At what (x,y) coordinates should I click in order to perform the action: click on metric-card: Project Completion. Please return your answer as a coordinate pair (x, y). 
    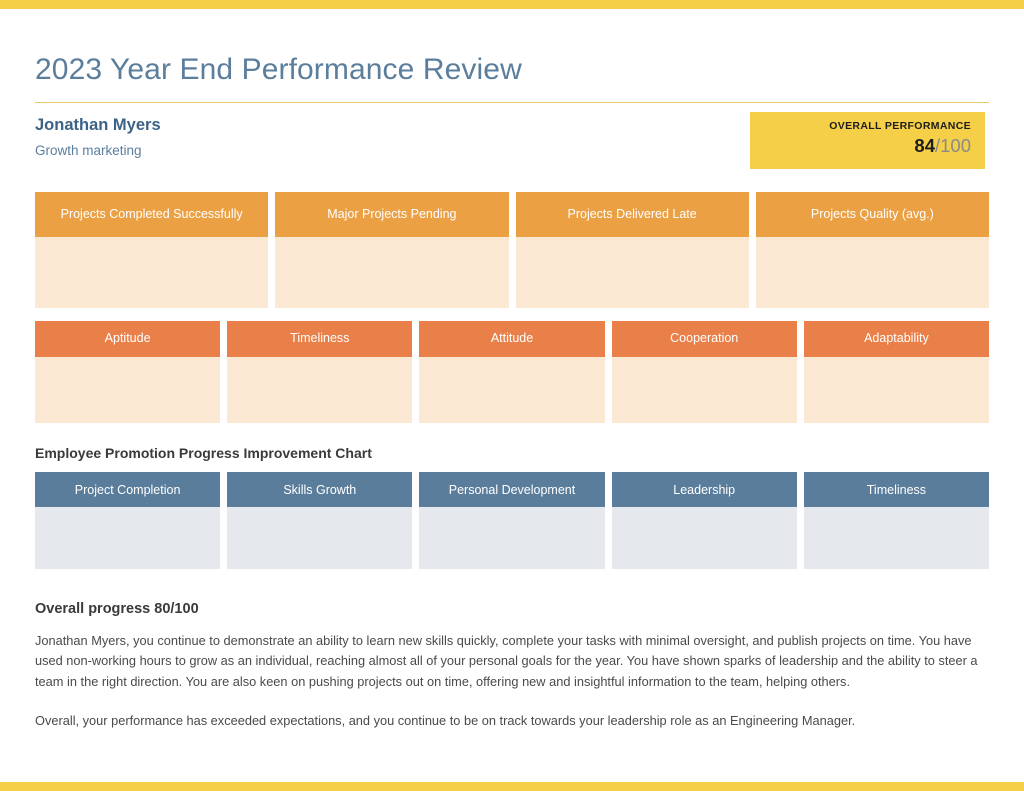
    Looking at the image, I should click on (128, 521).